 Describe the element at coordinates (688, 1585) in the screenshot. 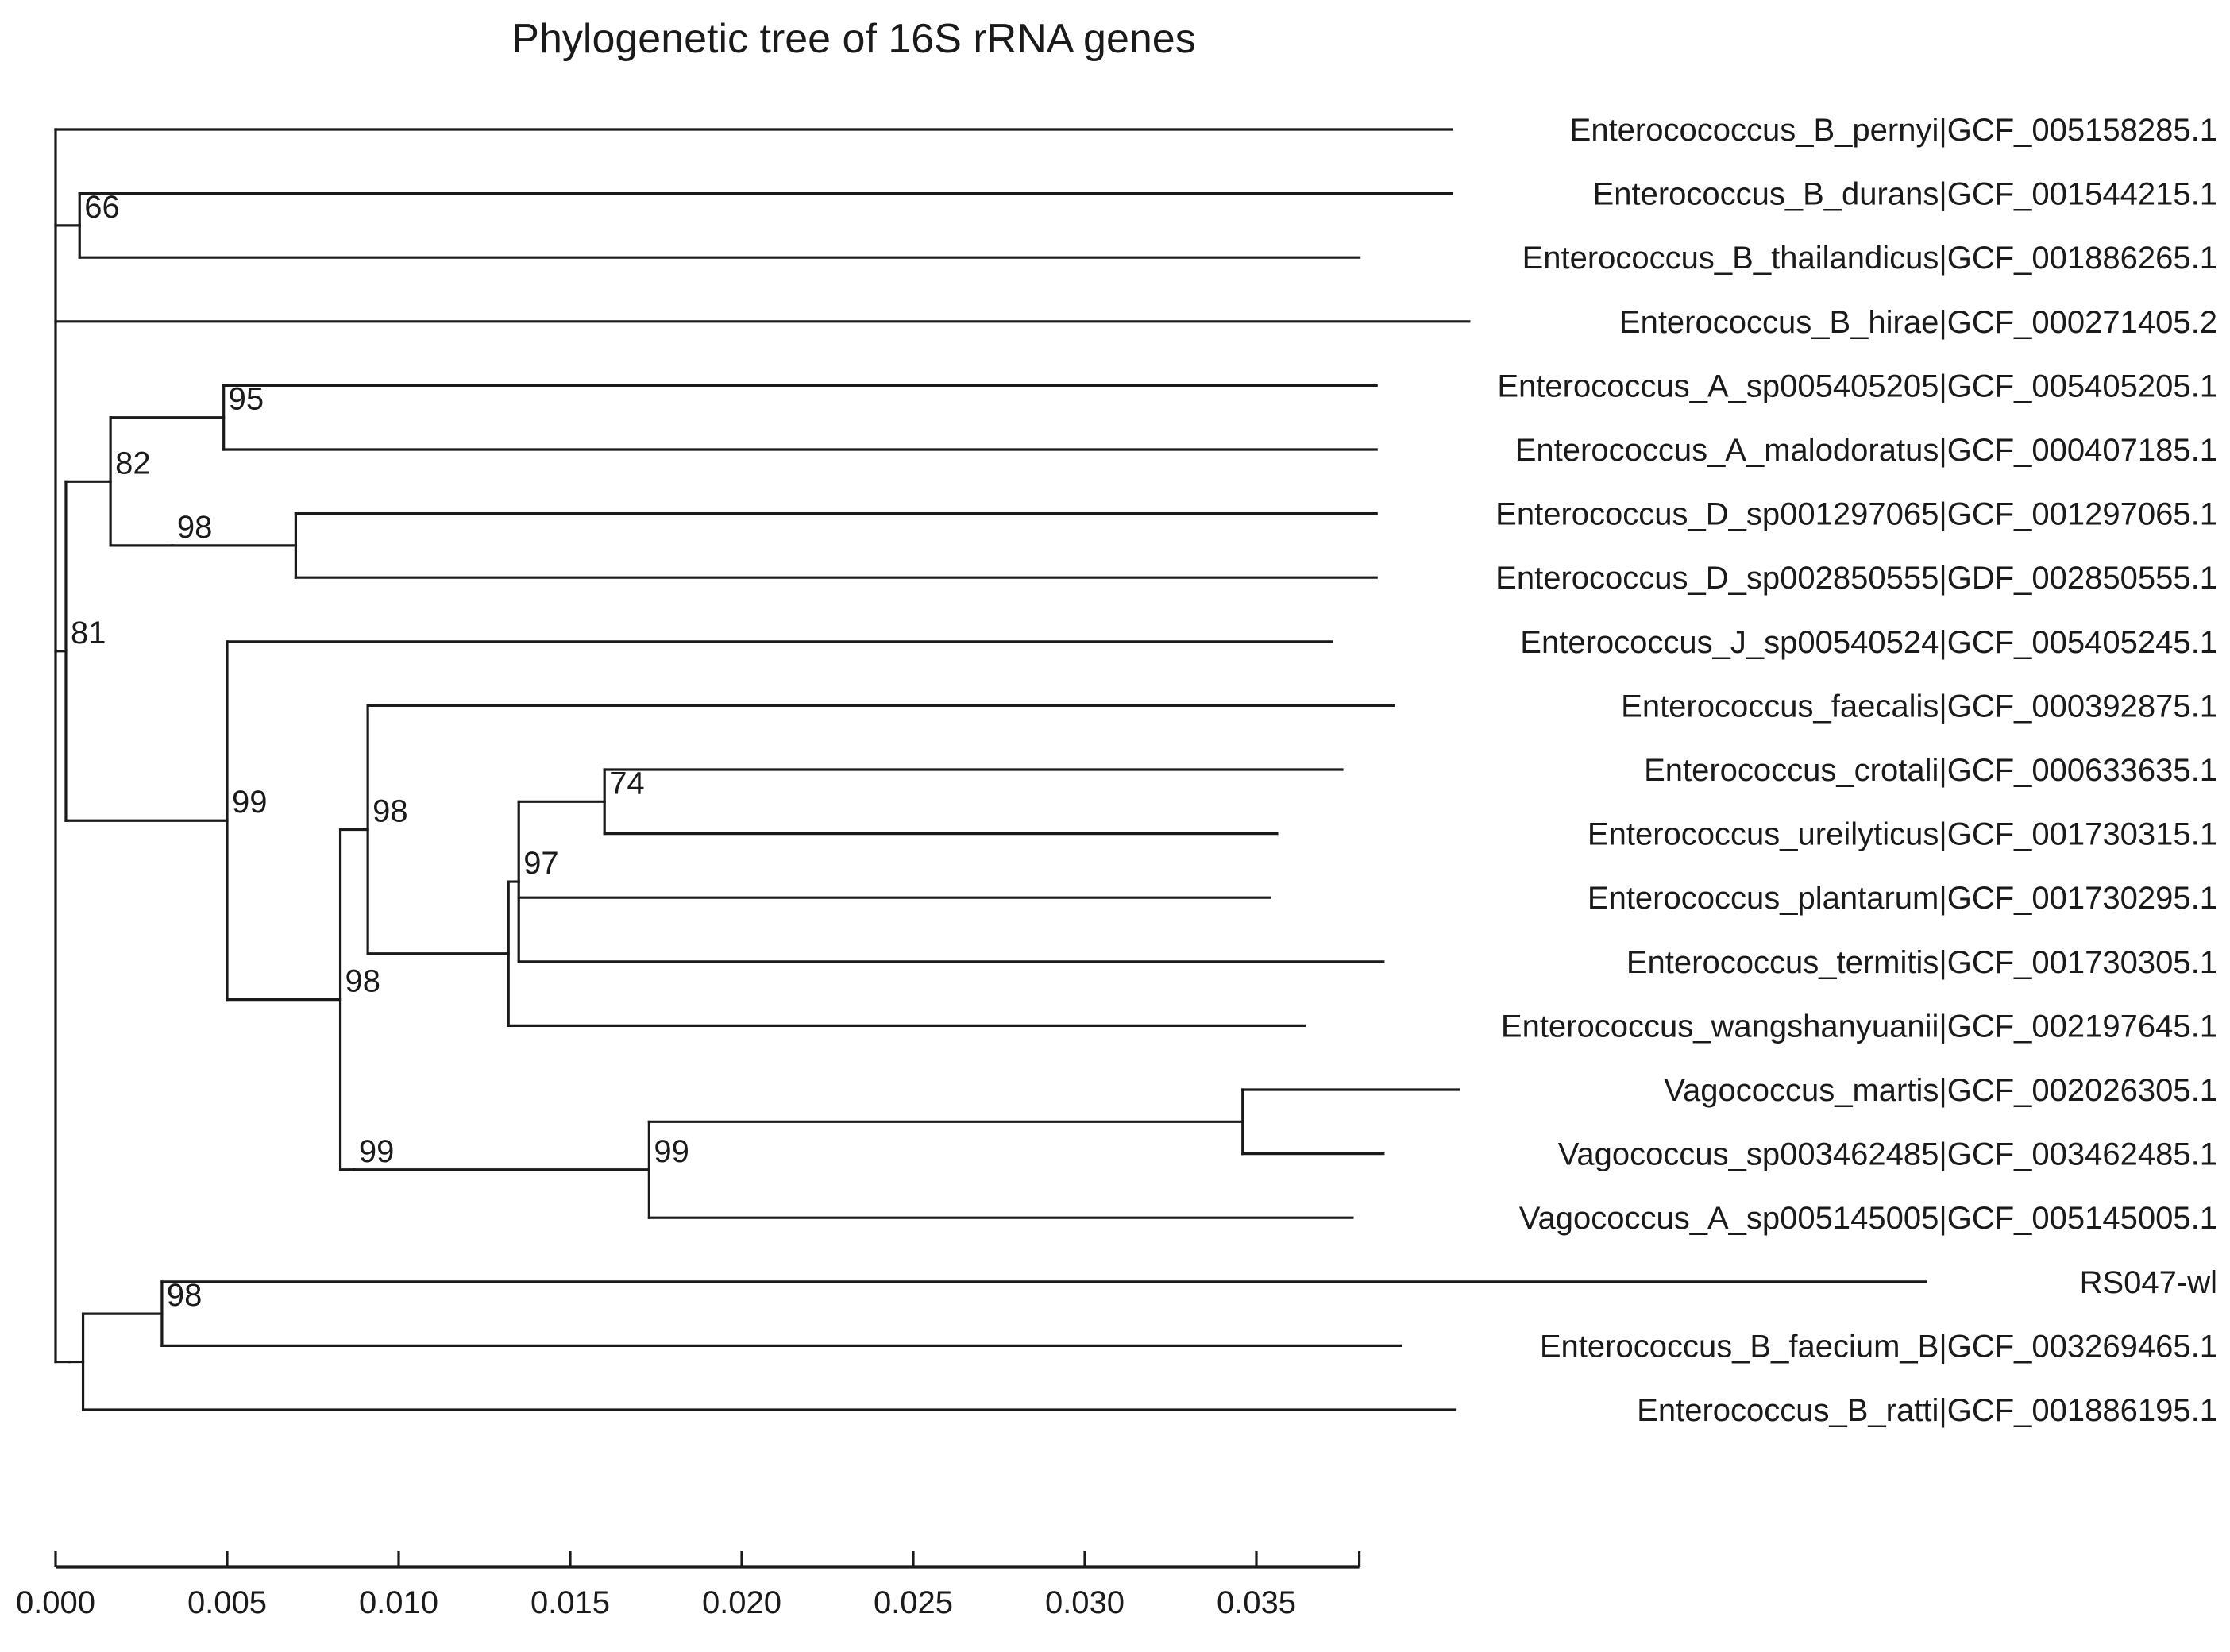

I see `scale-axis: 0.000 0.005 0.010 0.015 0.020 0.025 0.030 0.035` at that location.